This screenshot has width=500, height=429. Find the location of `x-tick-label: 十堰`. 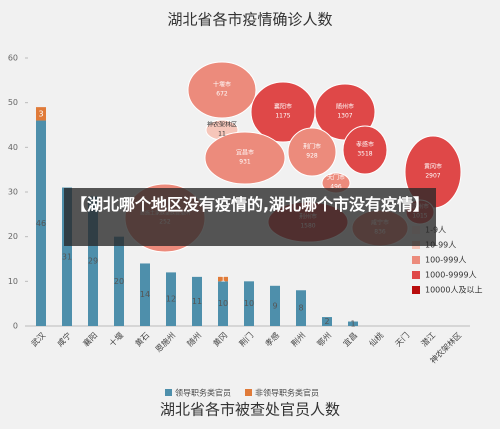

x-tick-label: 十堰 is located at coordinates (116, 339).